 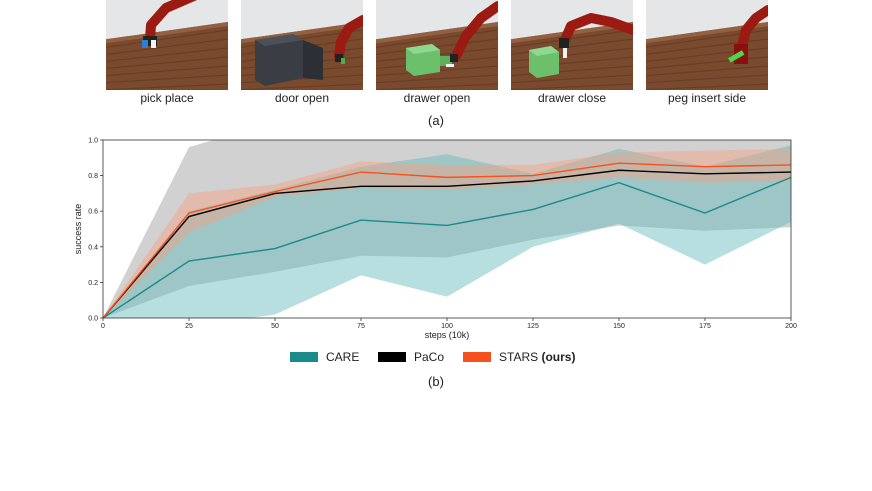 What do you see at coordinates (707, 45) in the screenshot?
I see `task-peg-insert-side-image` at bounding box center [707, 45].